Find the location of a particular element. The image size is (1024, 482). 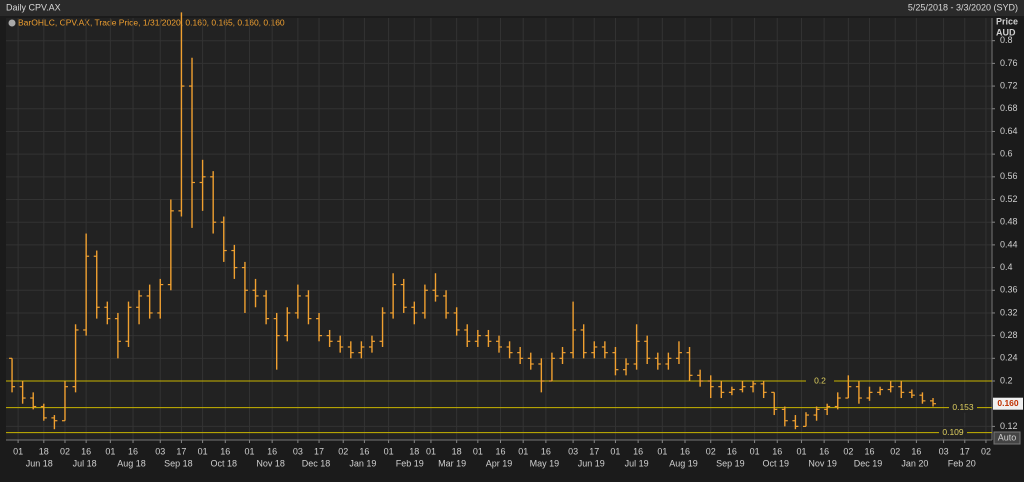

legend-icon is located at coordinates (12, 23).